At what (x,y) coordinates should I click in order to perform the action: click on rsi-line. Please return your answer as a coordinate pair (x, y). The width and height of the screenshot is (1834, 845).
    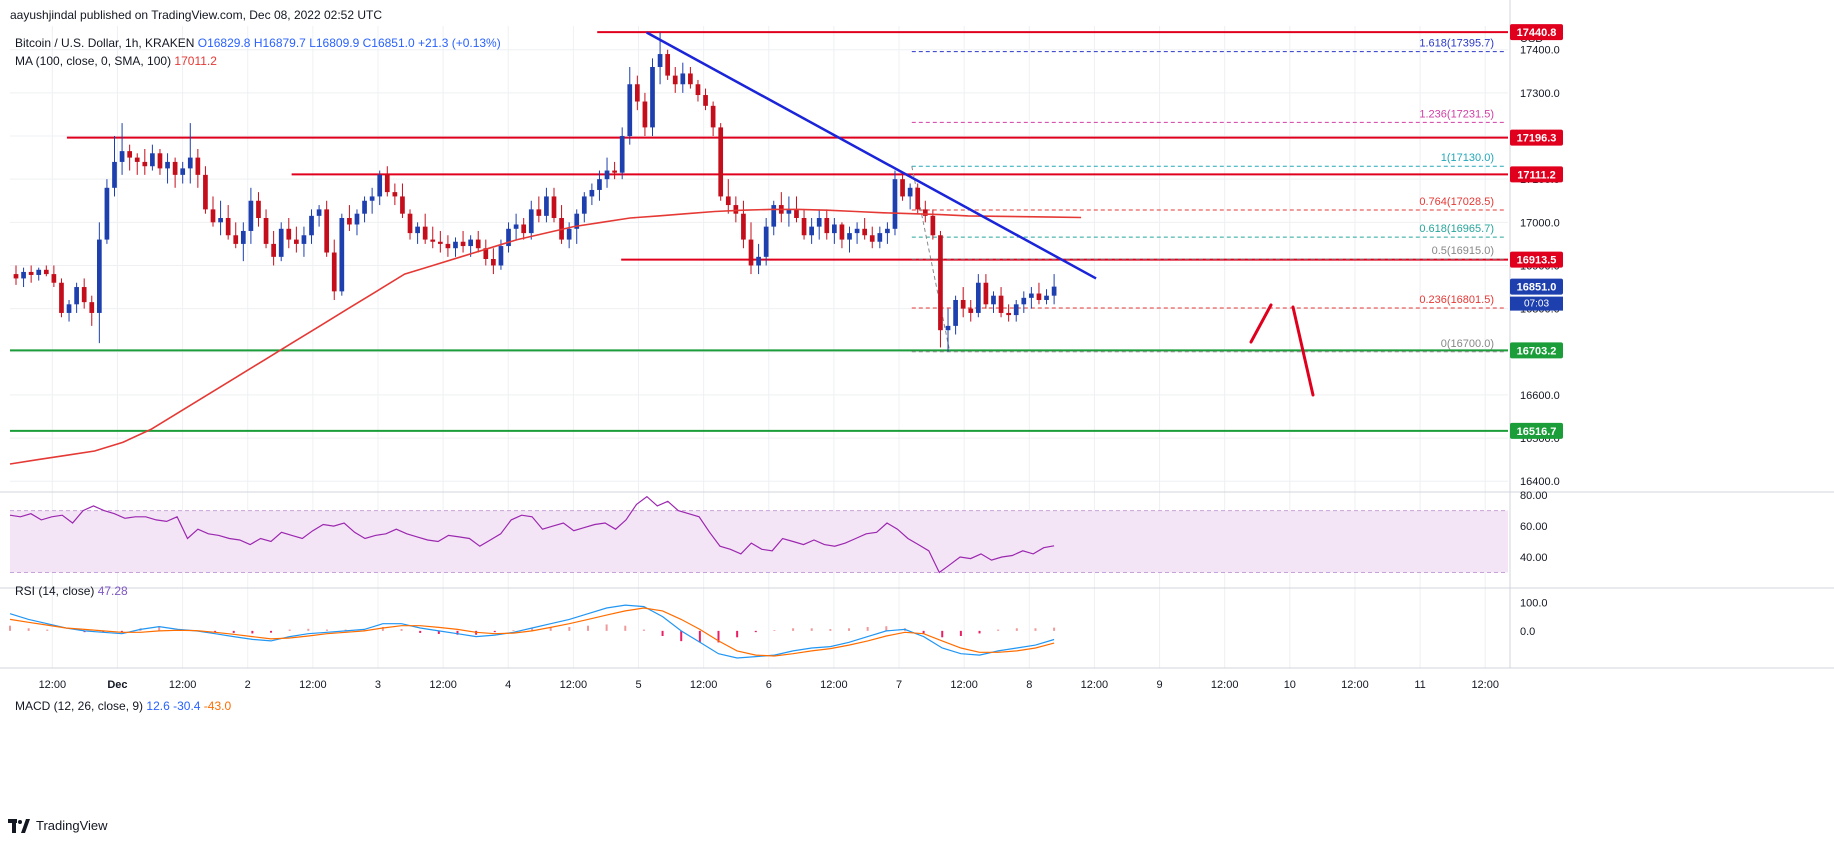
    Looking at the image, I should click on (532, 534).